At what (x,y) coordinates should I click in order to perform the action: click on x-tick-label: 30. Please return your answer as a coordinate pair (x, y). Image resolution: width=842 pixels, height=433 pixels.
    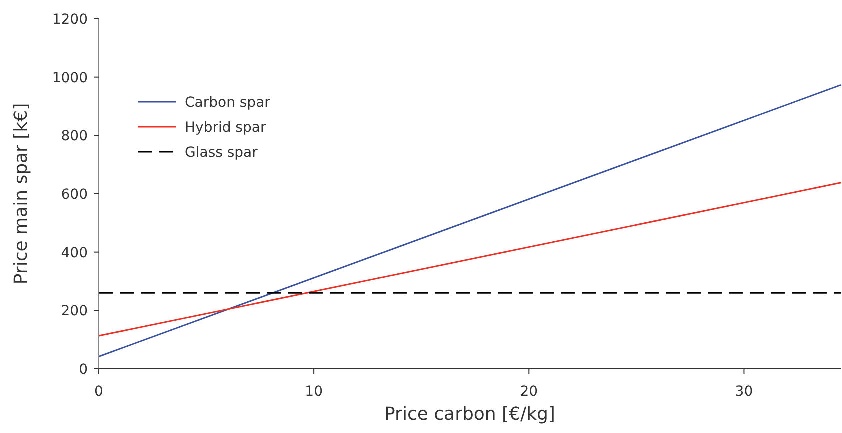
    Looking at the image, I should click on (744, 392).